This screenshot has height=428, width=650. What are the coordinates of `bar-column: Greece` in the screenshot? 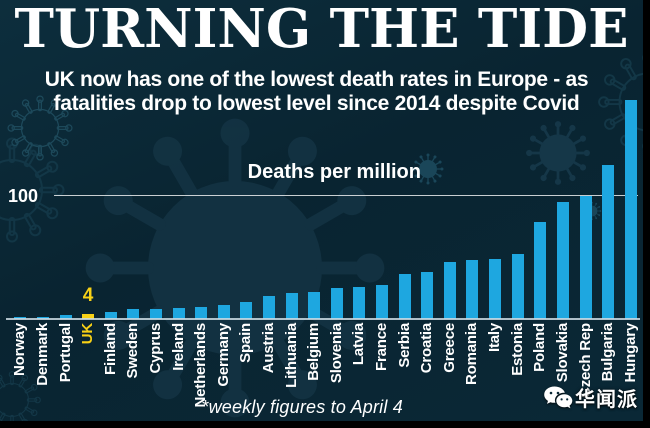 It's located at (450, 186).